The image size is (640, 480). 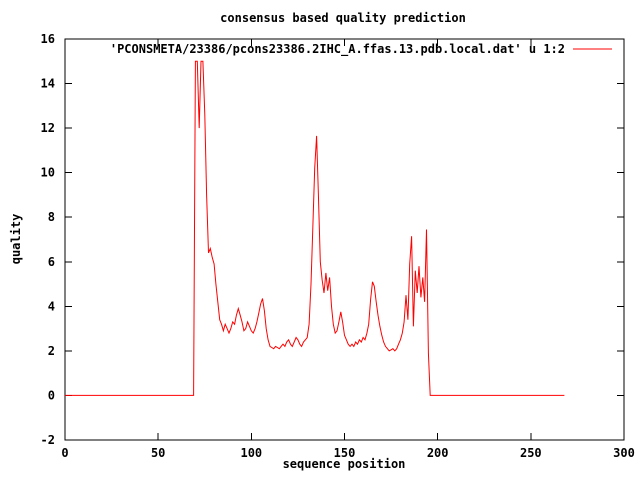 I want to click on y-tick-label: 0, so click(x=51, y=395).